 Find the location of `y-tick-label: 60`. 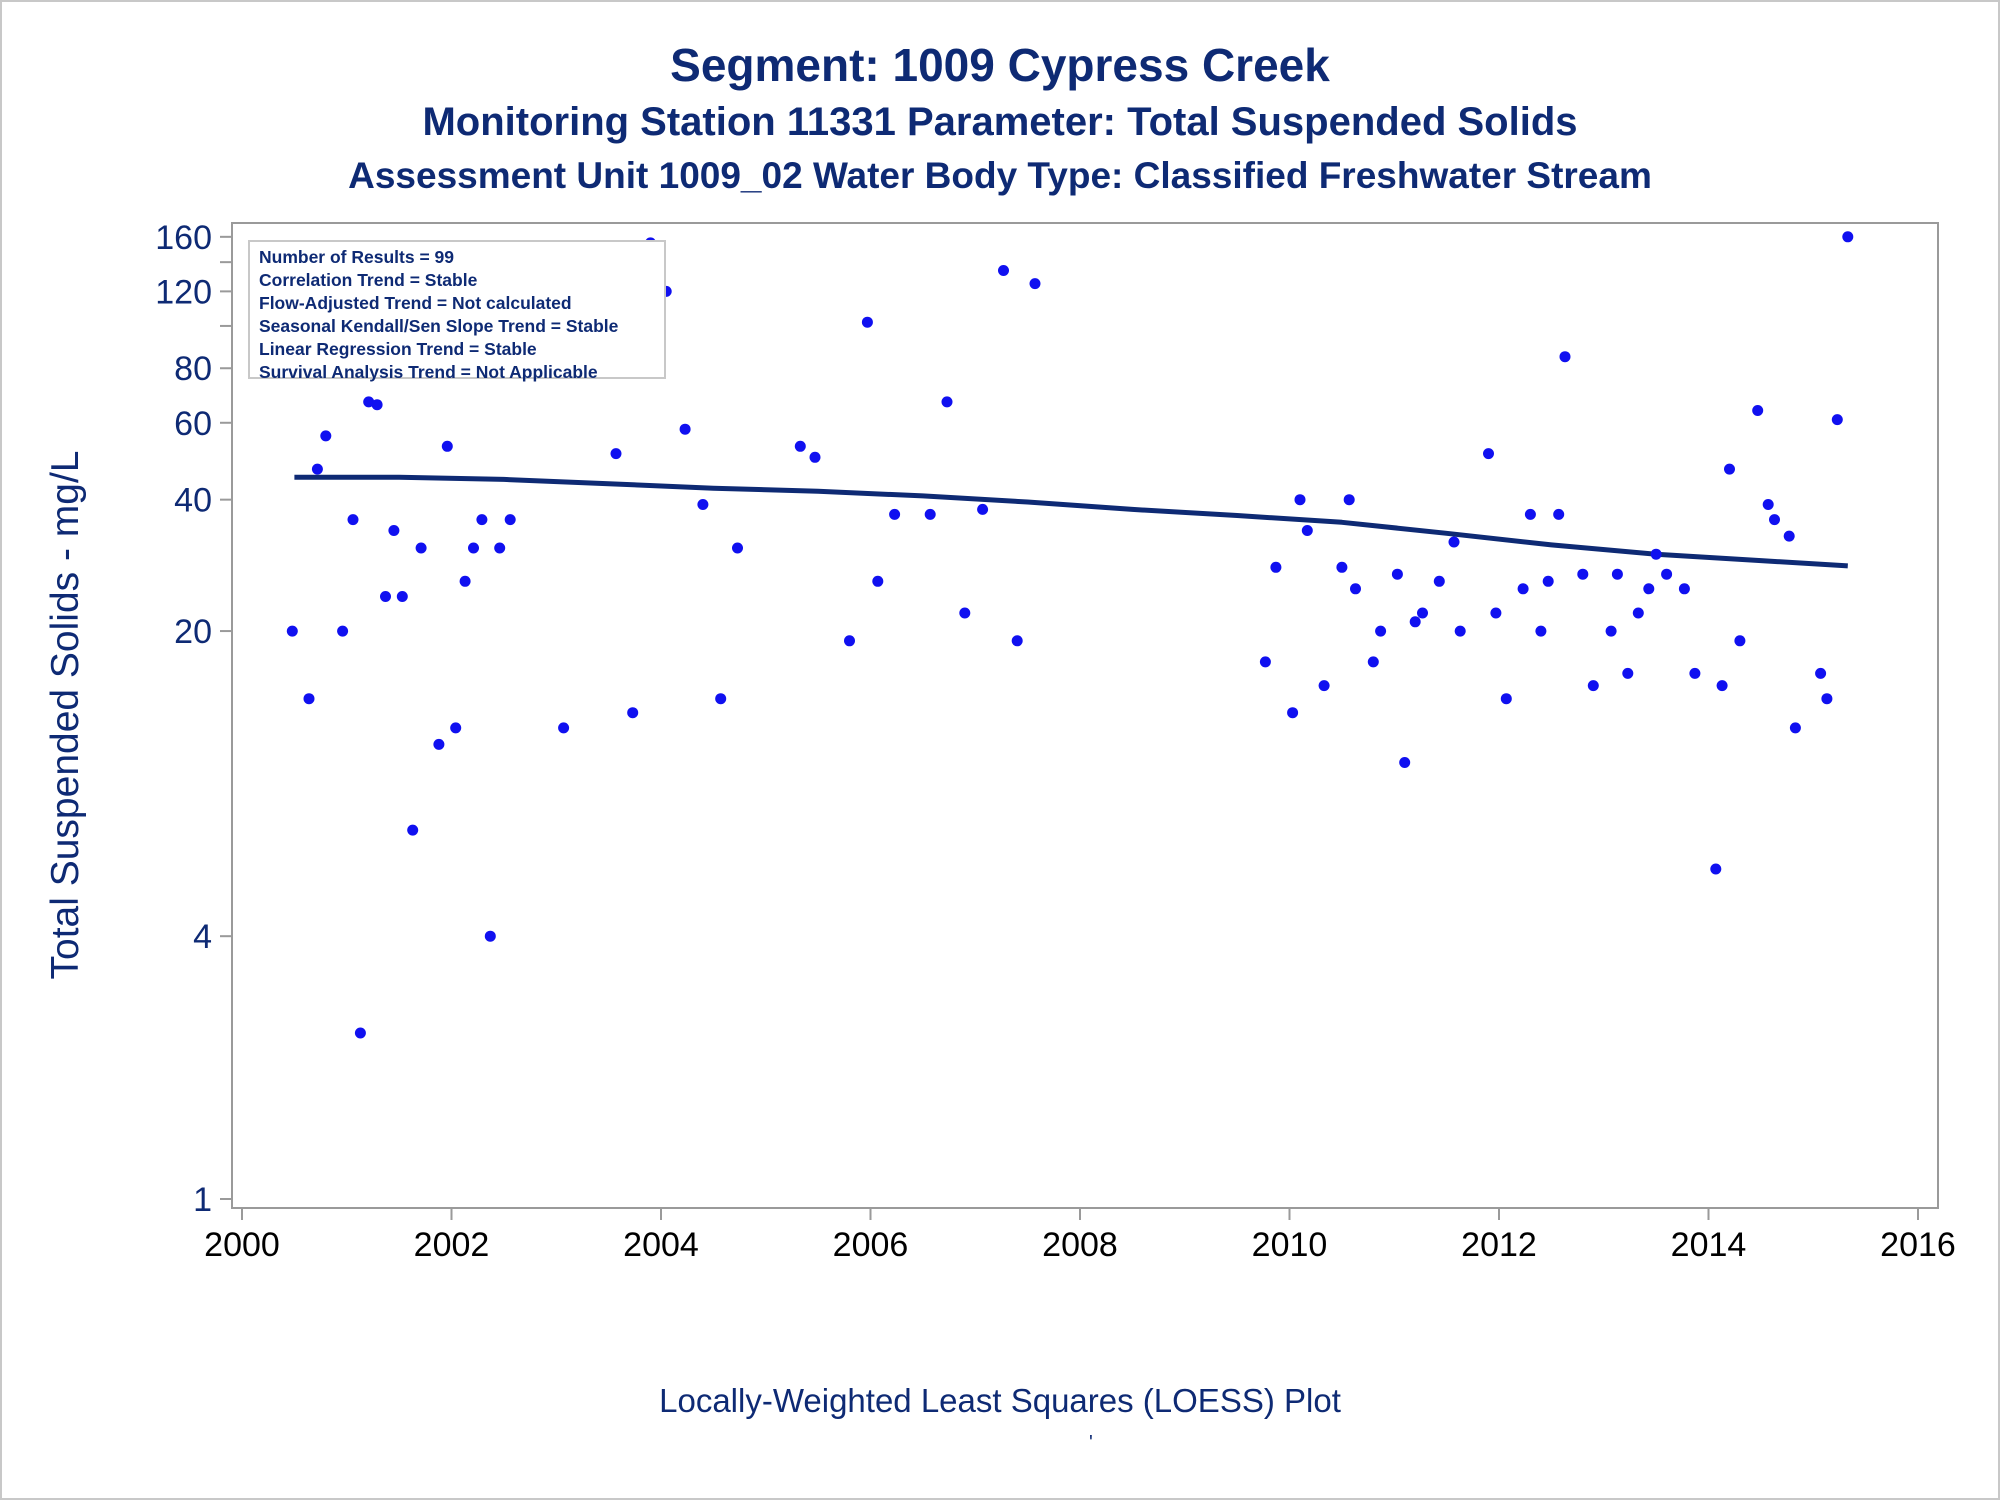

y-tick-label: 60 is located at coordinates (193, 424).